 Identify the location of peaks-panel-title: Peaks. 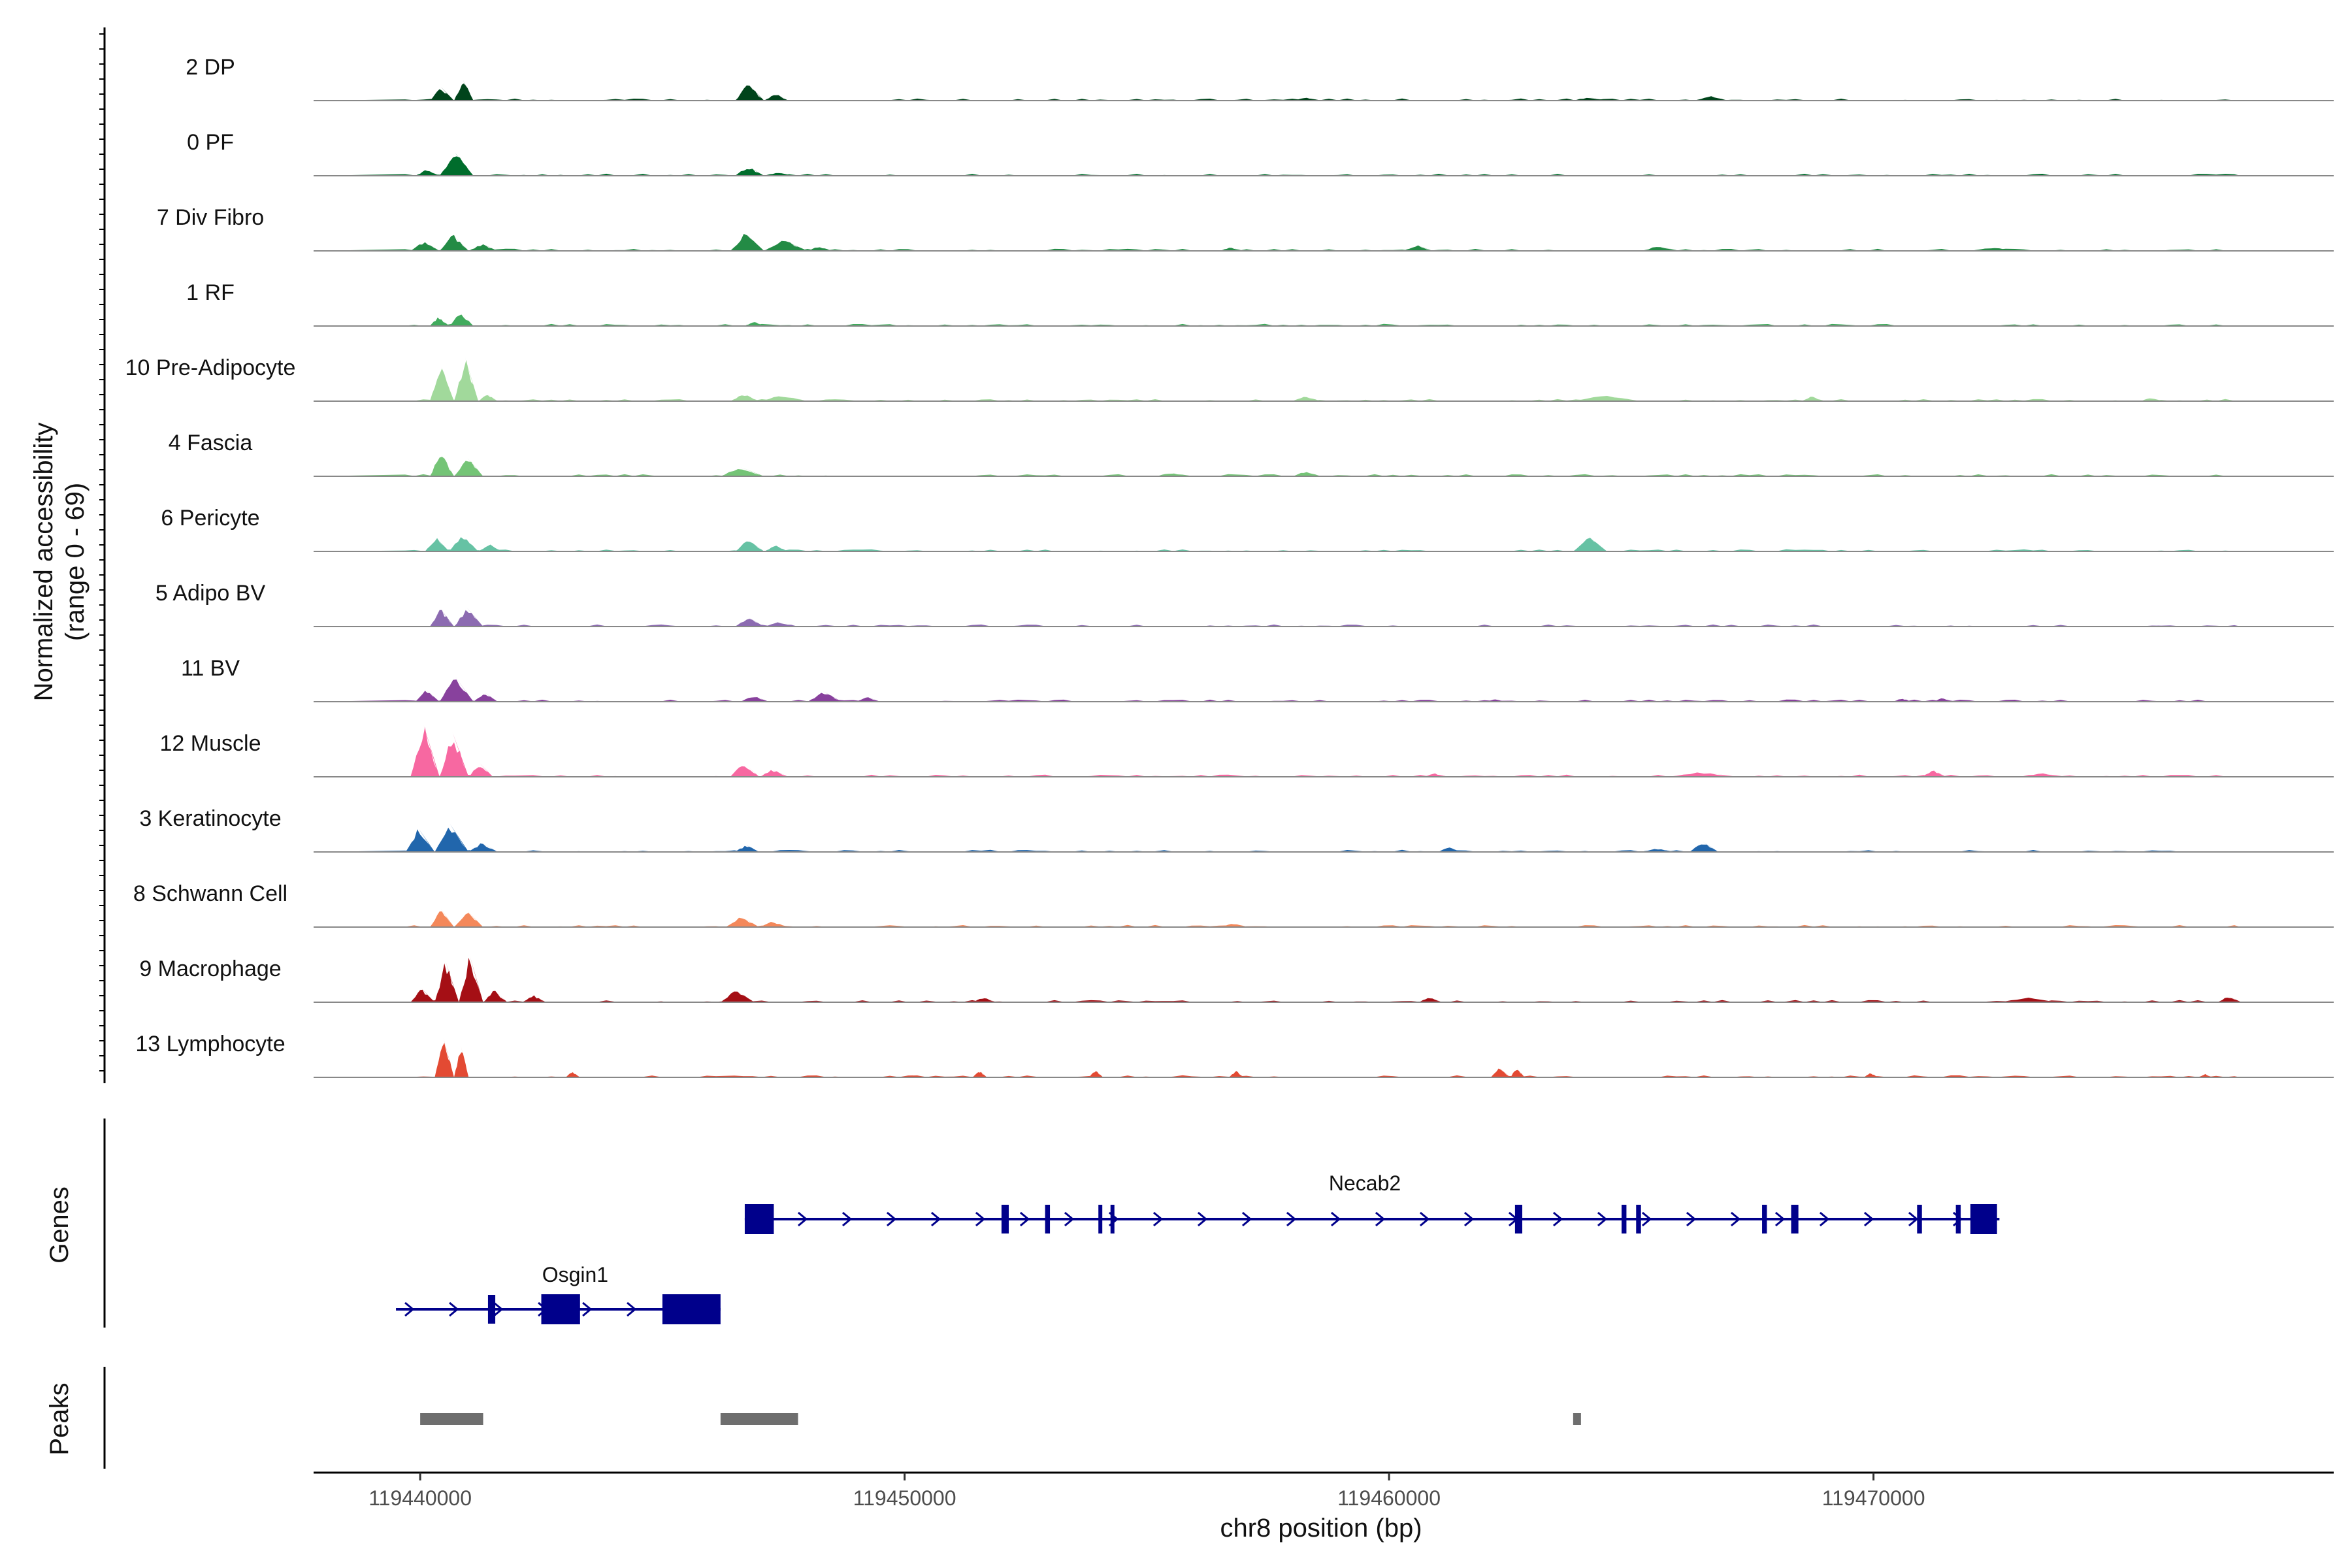
(59, 1418).